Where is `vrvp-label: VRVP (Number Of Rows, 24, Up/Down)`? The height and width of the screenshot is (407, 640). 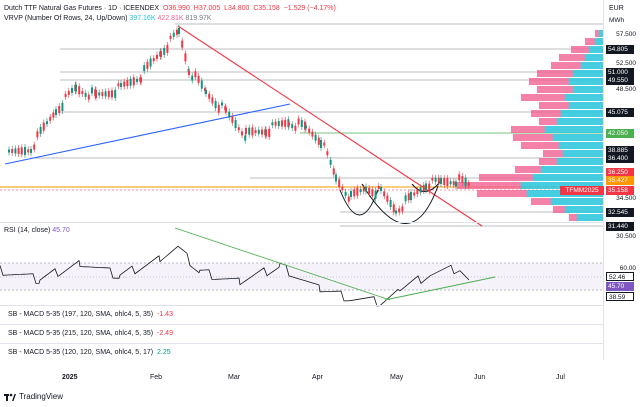
vrvp-label: VRVP (Number Of Rows, 24, Up/Down) is located at coordinates (66, 18).